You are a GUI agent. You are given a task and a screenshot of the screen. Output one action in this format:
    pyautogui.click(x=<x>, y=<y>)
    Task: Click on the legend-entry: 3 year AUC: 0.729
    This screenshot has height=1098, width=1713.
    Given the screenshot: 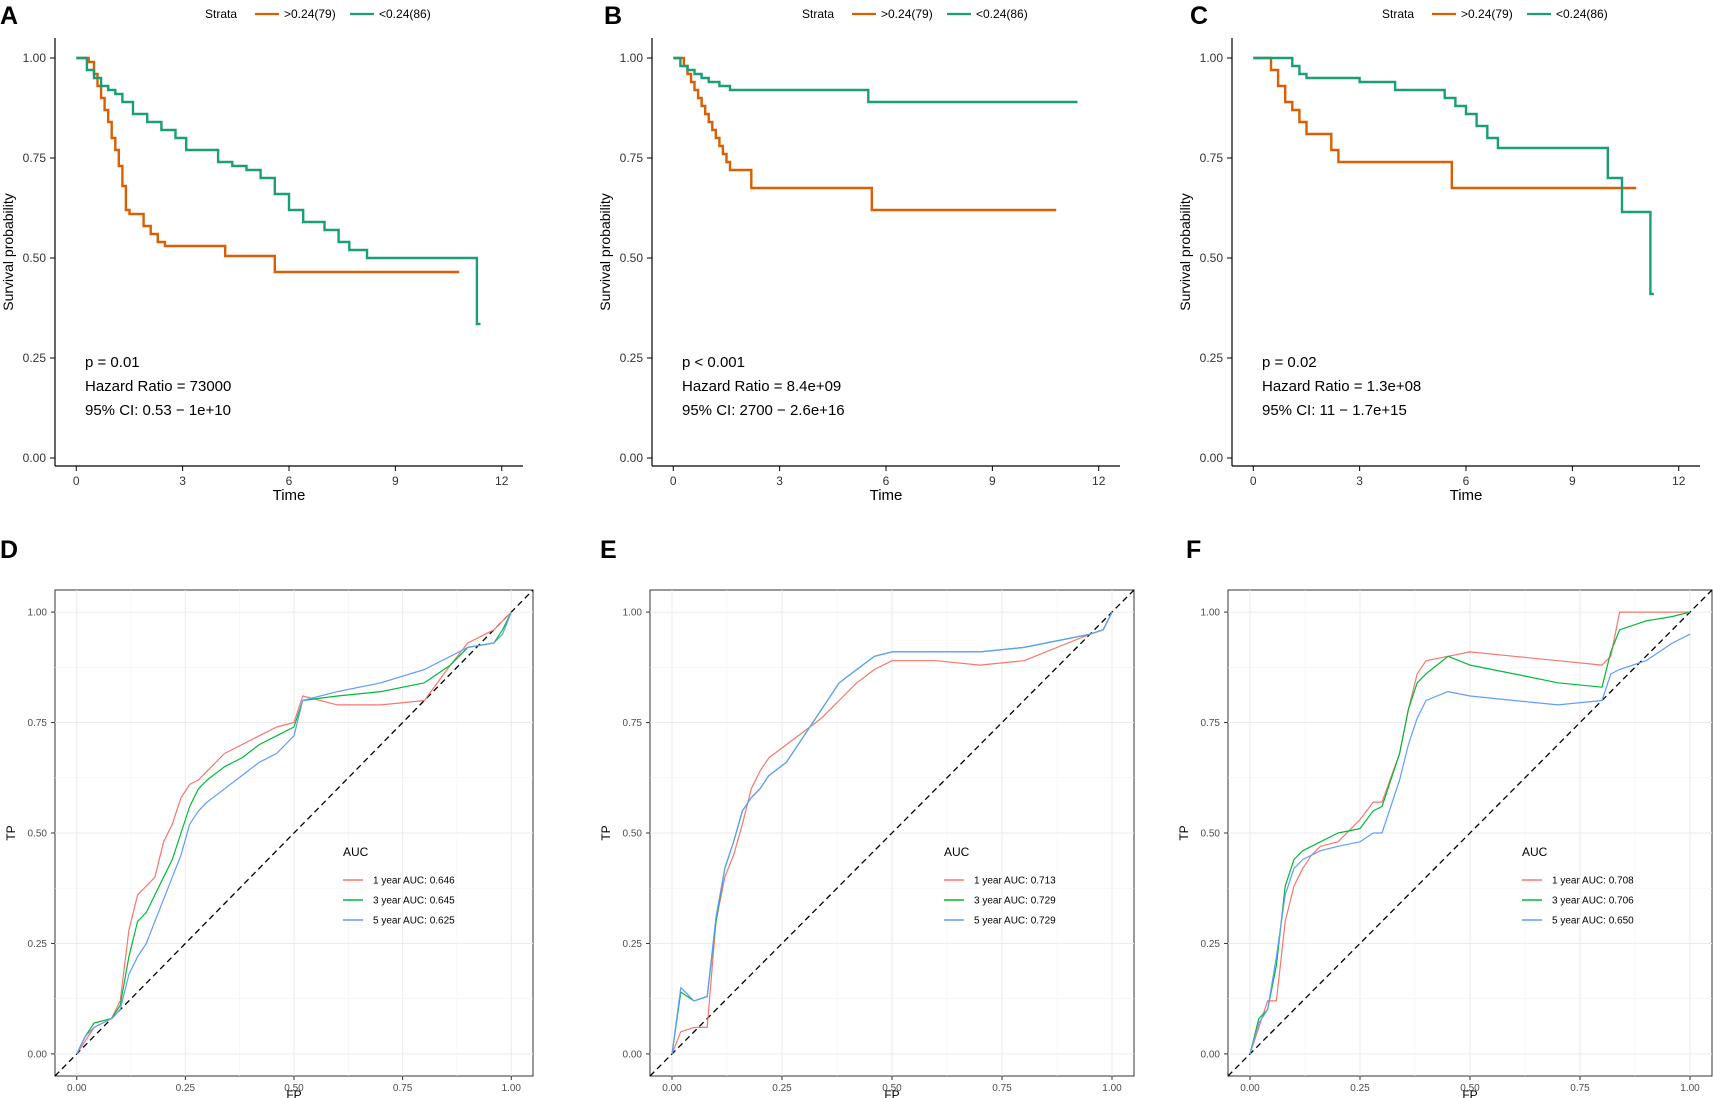 What is the action you would take?
    pyautogui.click(x=1015, y=901)
    